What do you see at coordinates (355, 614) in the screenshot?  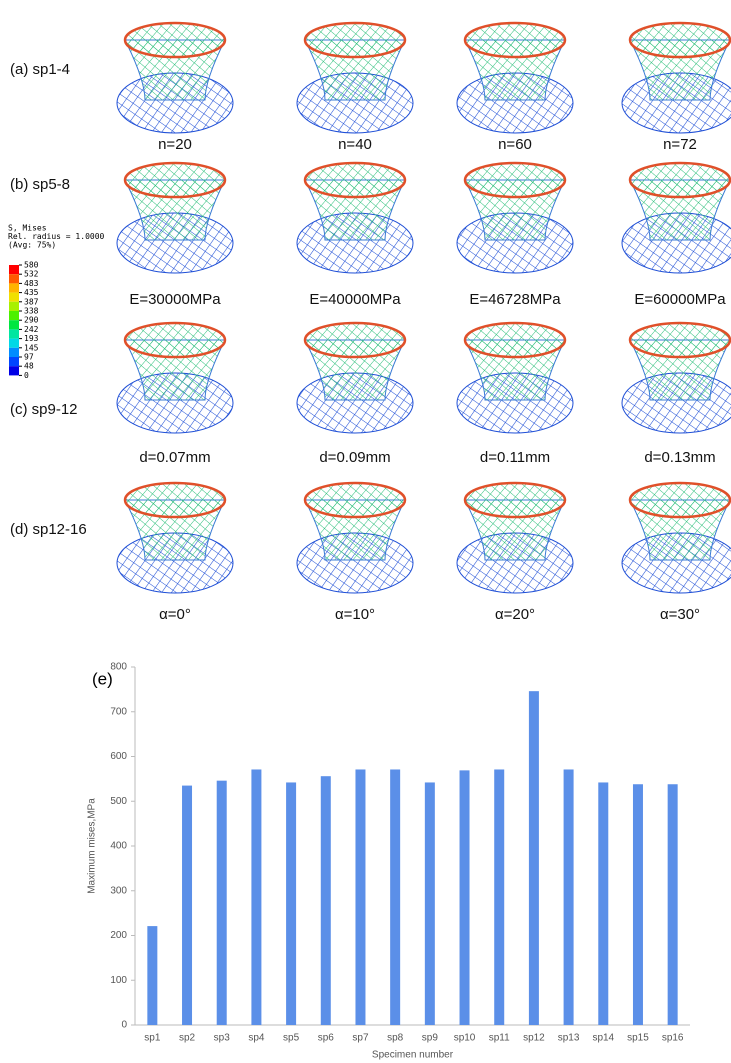 I see `caption: α=10°` at bounding box center [355, 614].